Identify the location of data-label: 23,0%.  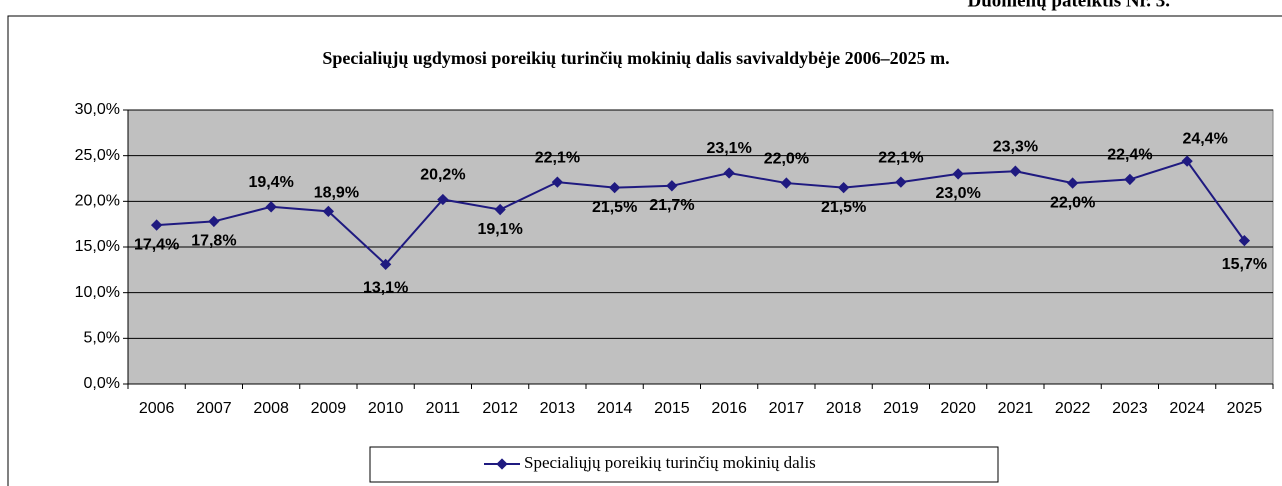
(957, 193).